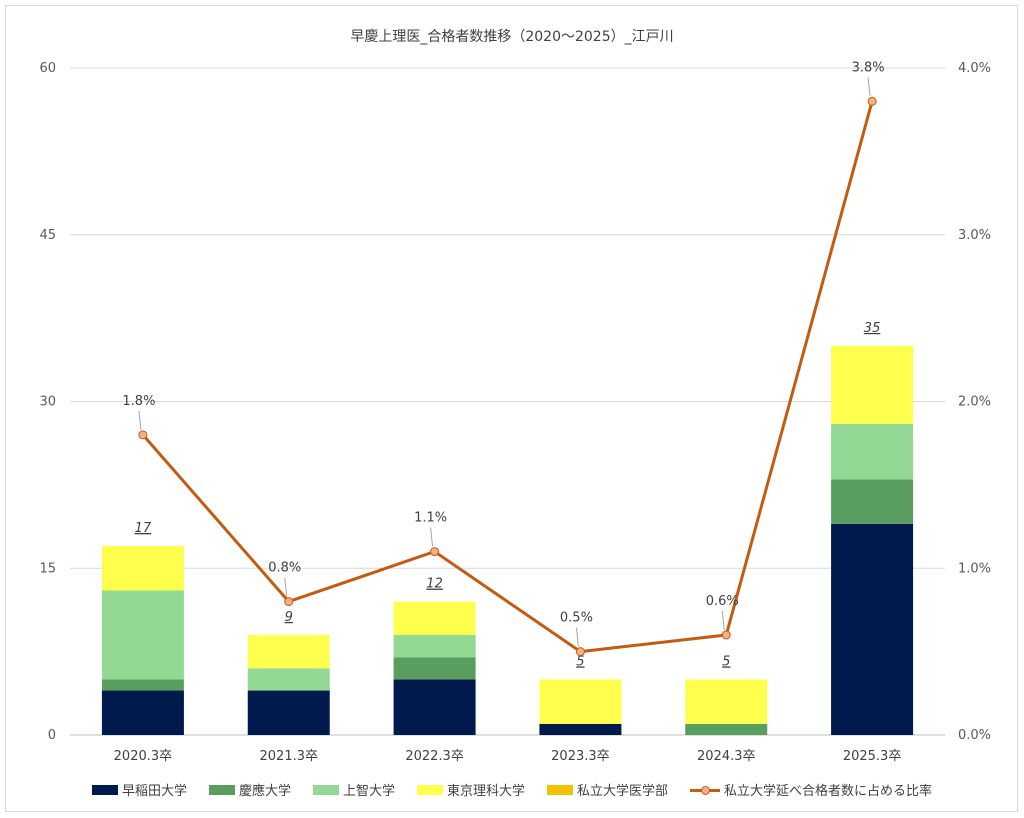 This screenshot has width=1024, height=818. I want to click on x-tick-label: 2021.3卒, so click(289, 756).